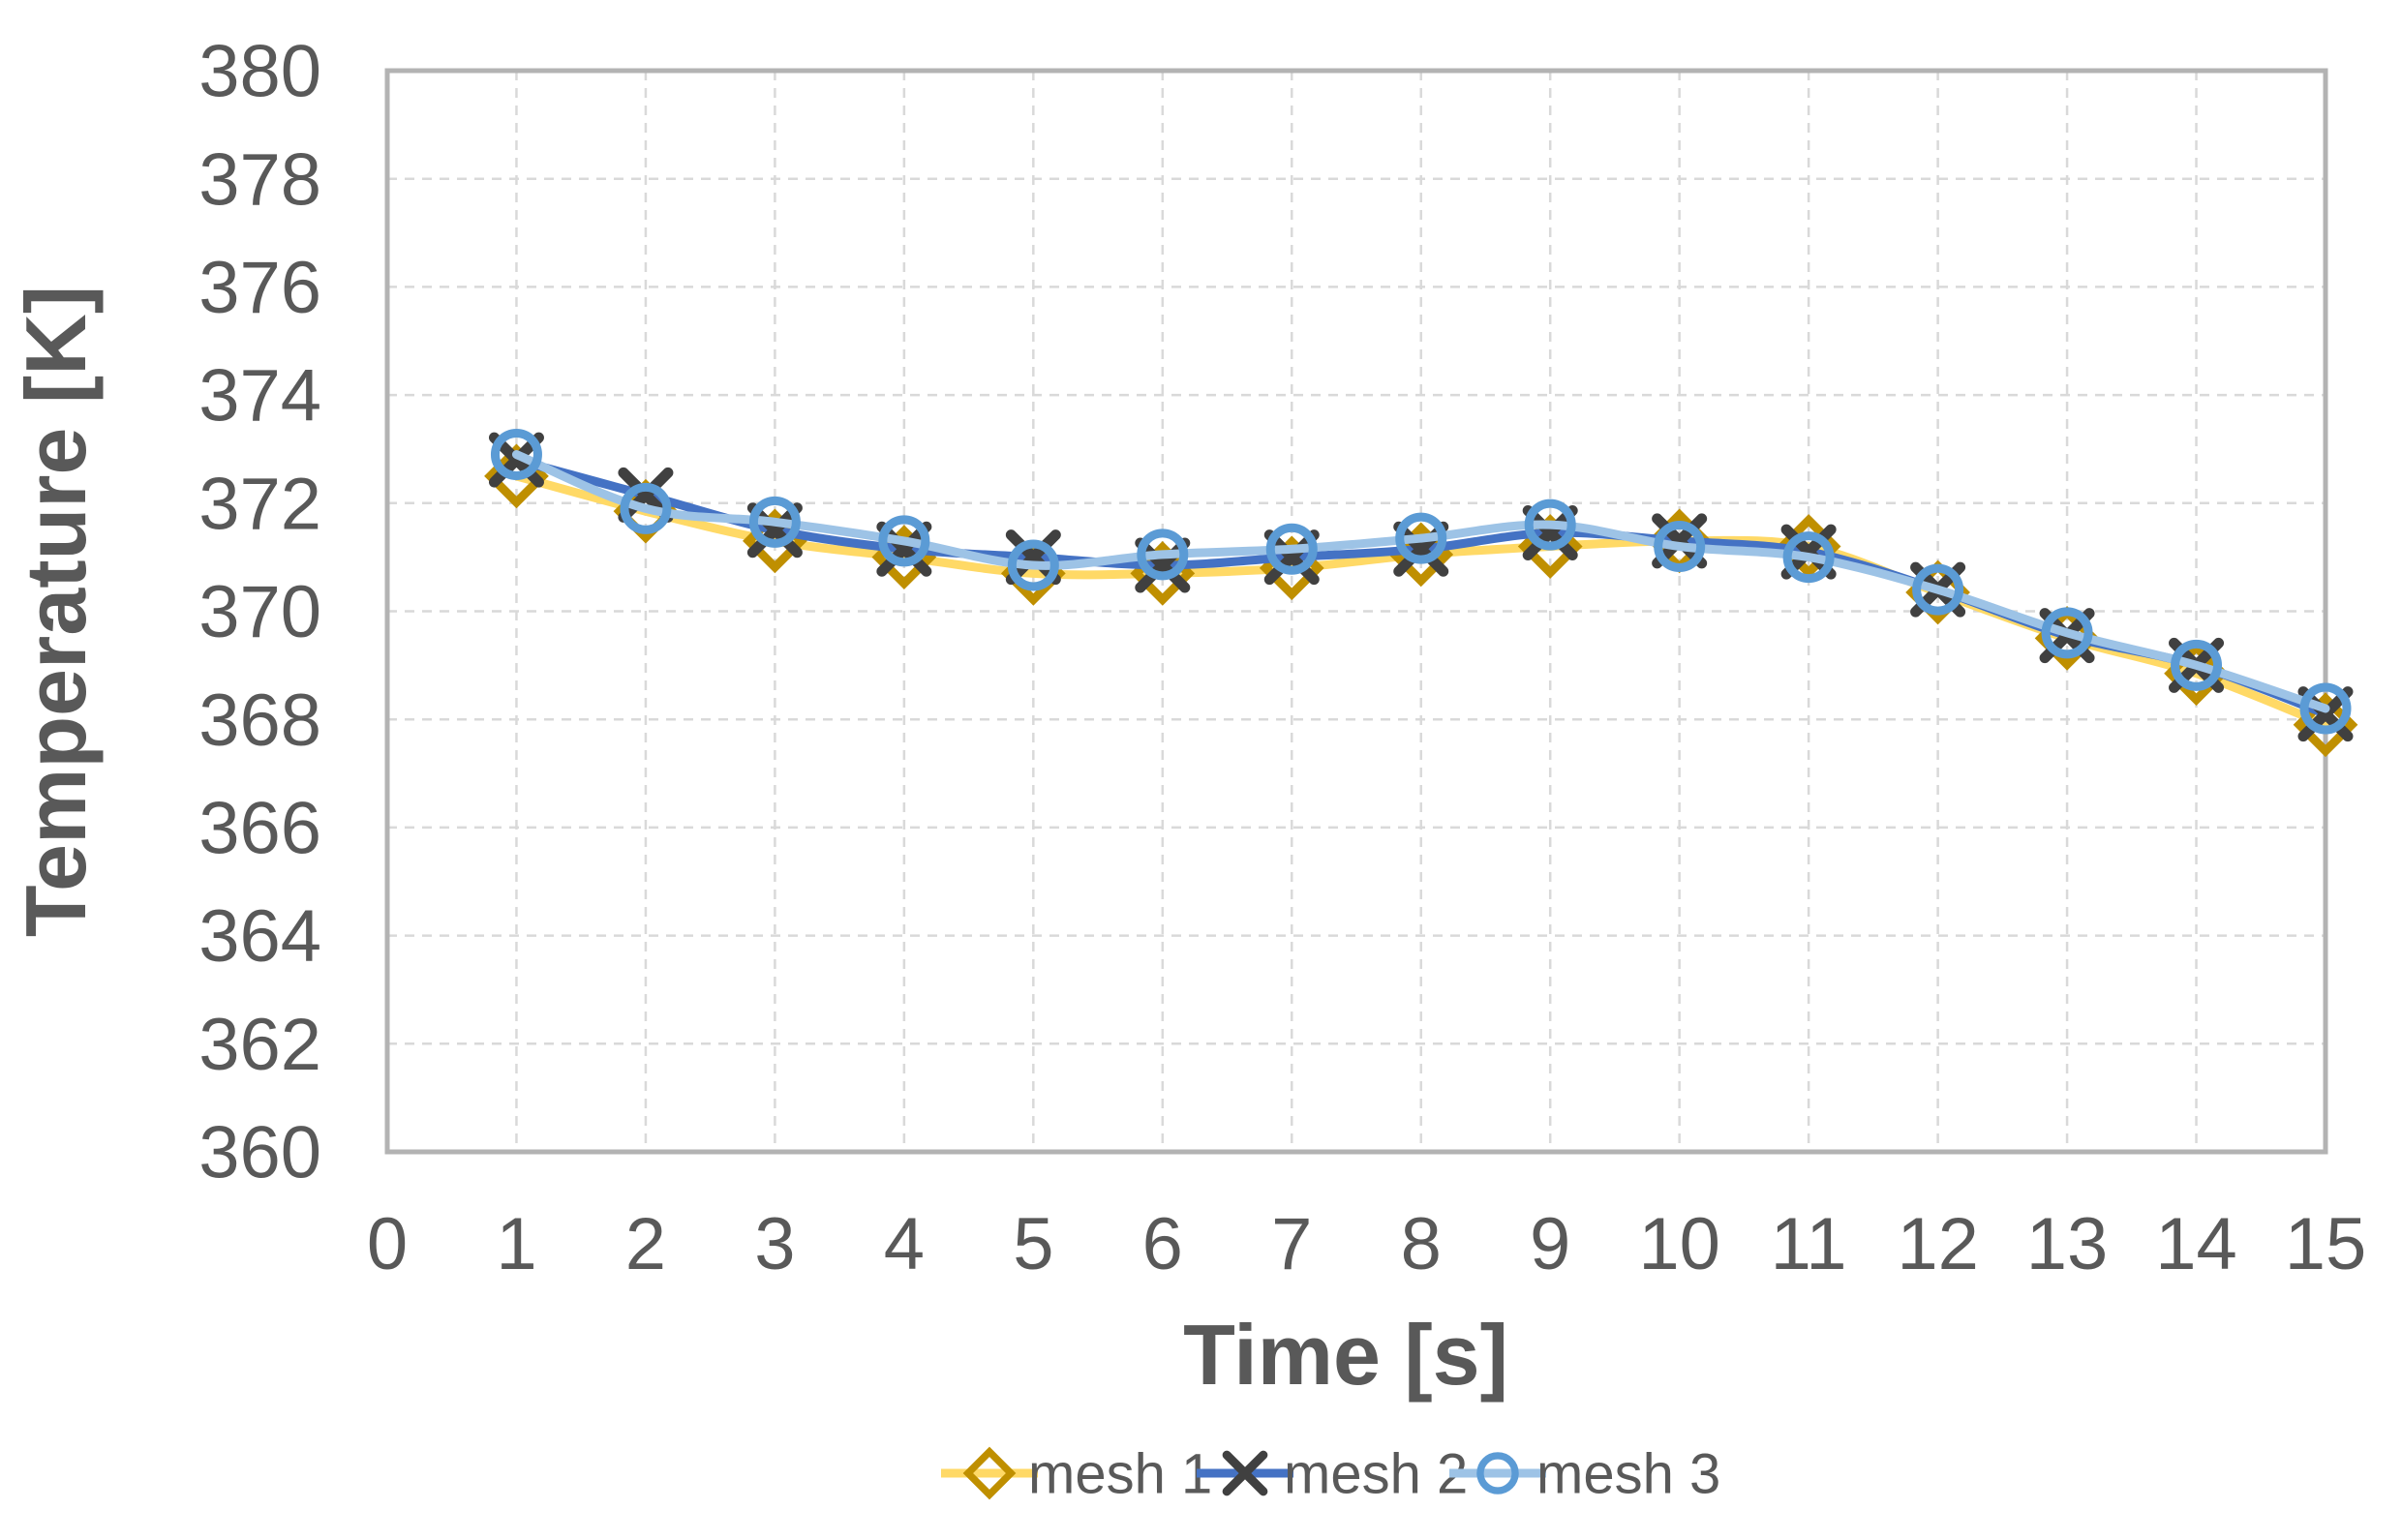 This screenshot has height=1540, width=2402. Describe the element at coordinates (774, 1244) in the screenshot. I see `x-tick-label-3: 3` at that location.